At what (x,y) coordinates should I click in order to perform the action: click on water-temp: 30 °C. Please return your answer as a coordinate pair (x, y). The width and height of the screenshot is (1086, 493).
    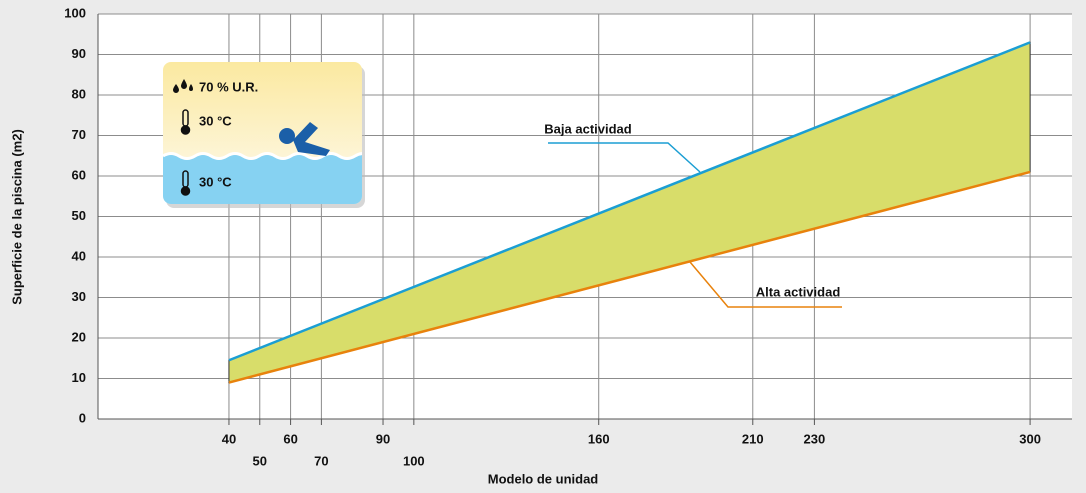
    Looking at the image, I should click on (215, 181).